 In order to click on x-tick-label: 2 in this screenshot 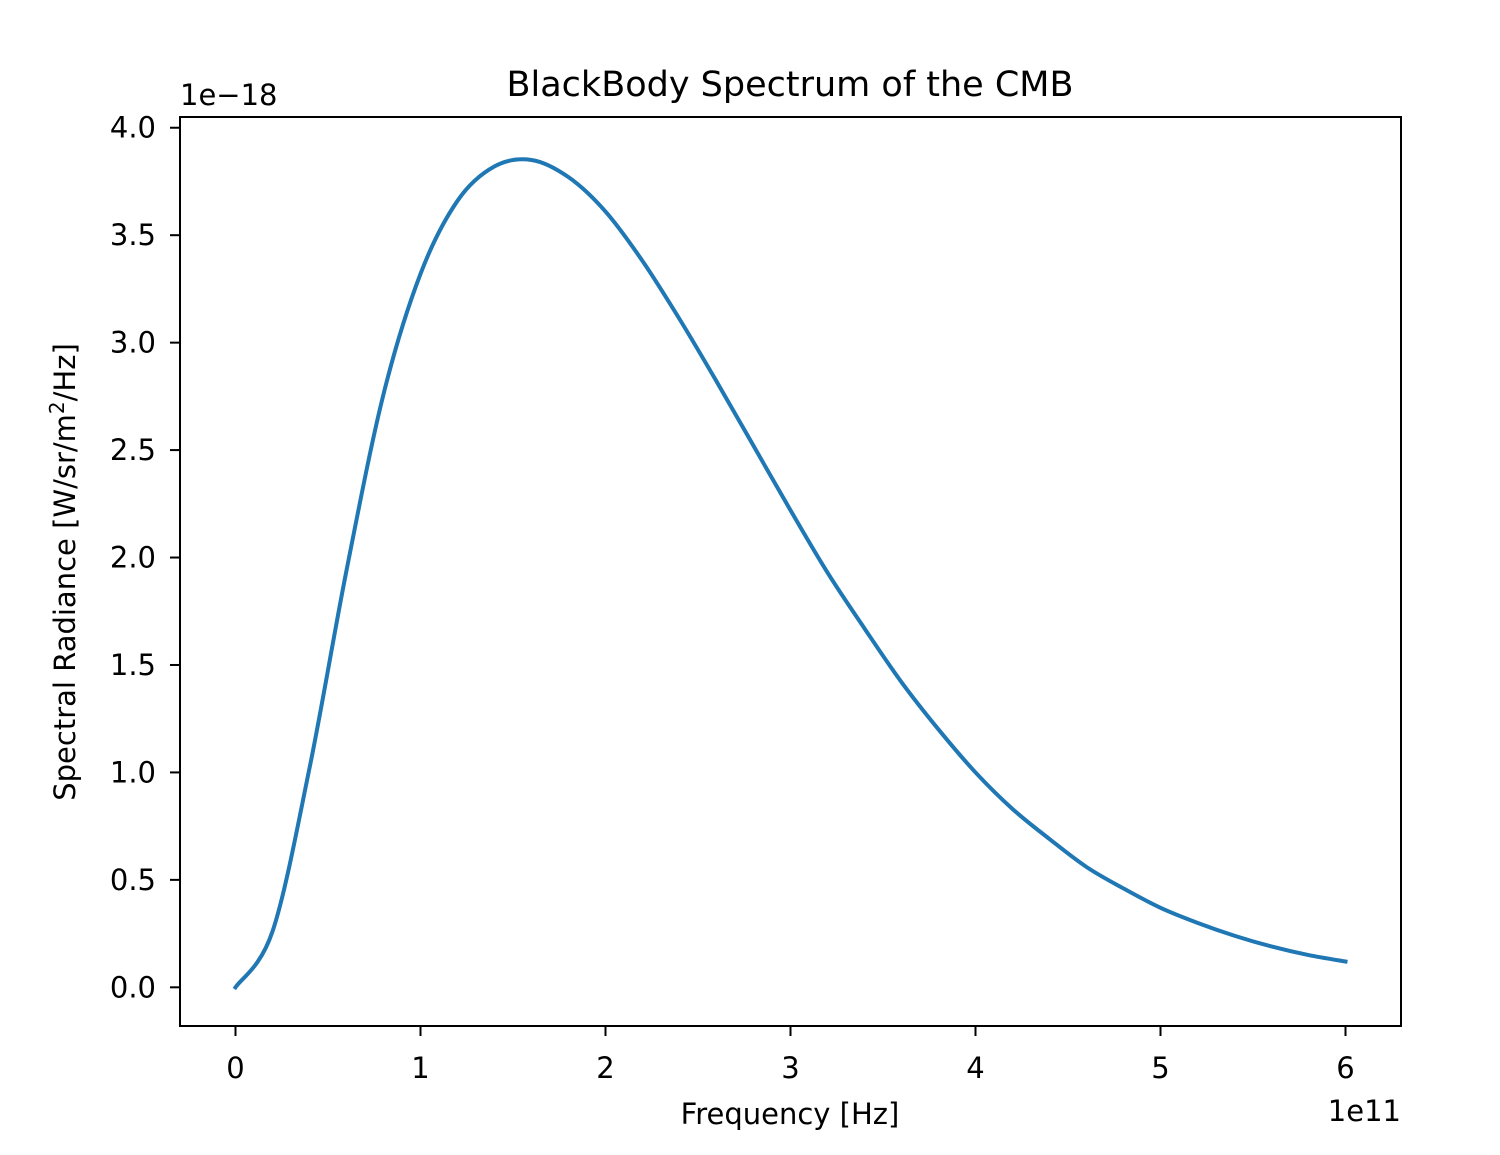, I will do `click(605, 1068)`.